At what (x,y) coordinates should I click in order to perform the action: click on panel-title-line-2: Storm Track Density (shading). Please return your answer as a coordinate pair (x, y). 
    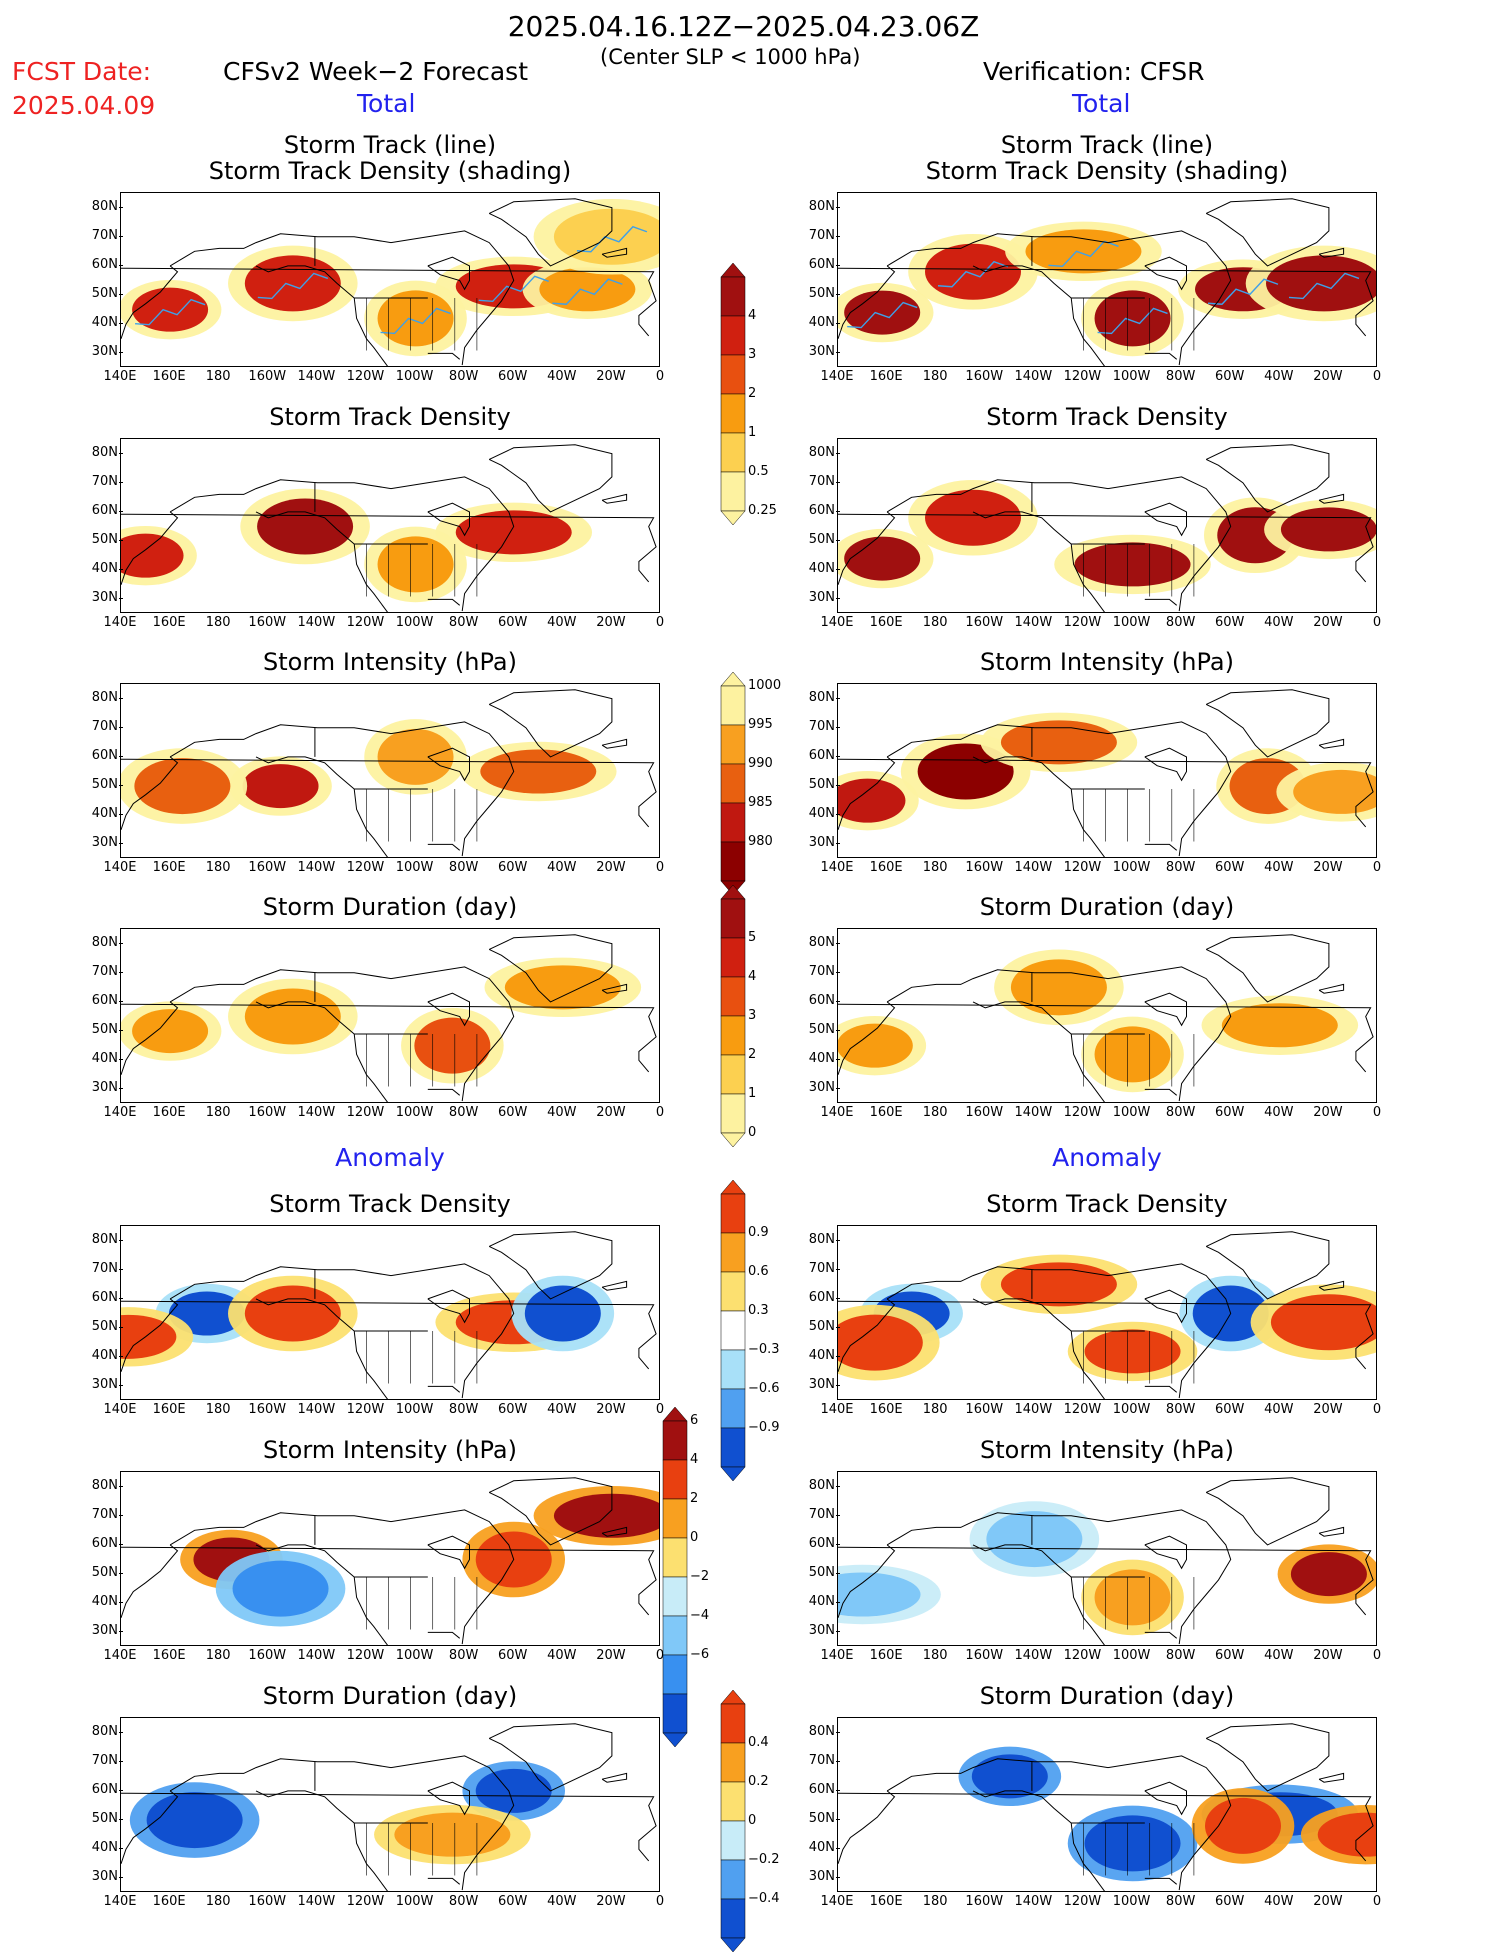
    Looking at the image, I should click on (1107, 171).